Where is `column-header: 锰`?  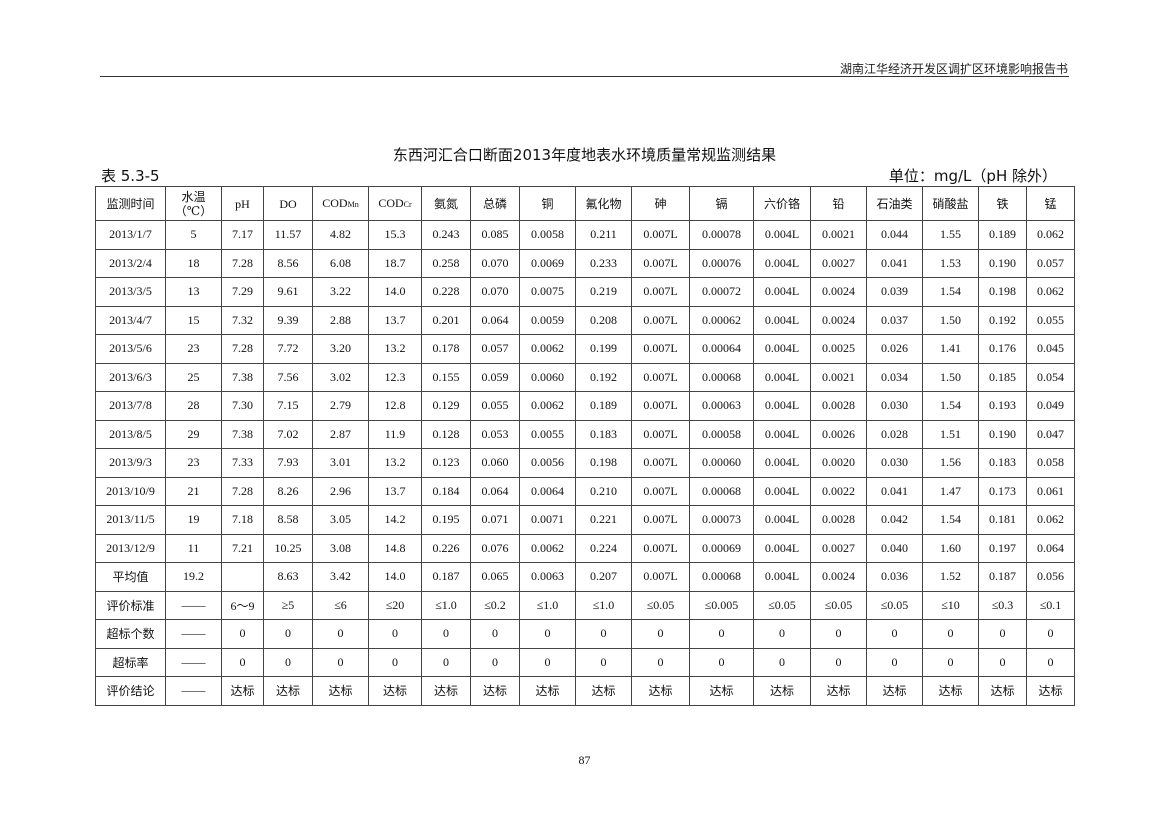
column-header: 锰 is located at coordinates (1050, 203).